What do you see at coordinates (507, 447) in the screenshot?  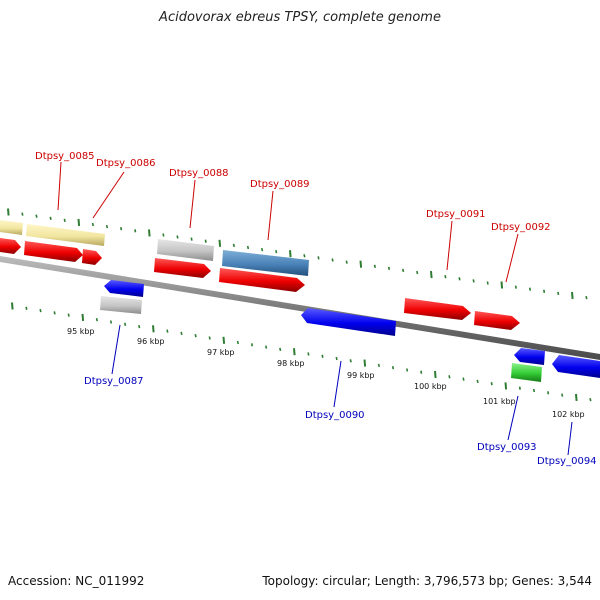 I see `gene-label: Dtpsy_0093` at bounding box center [507, 447].